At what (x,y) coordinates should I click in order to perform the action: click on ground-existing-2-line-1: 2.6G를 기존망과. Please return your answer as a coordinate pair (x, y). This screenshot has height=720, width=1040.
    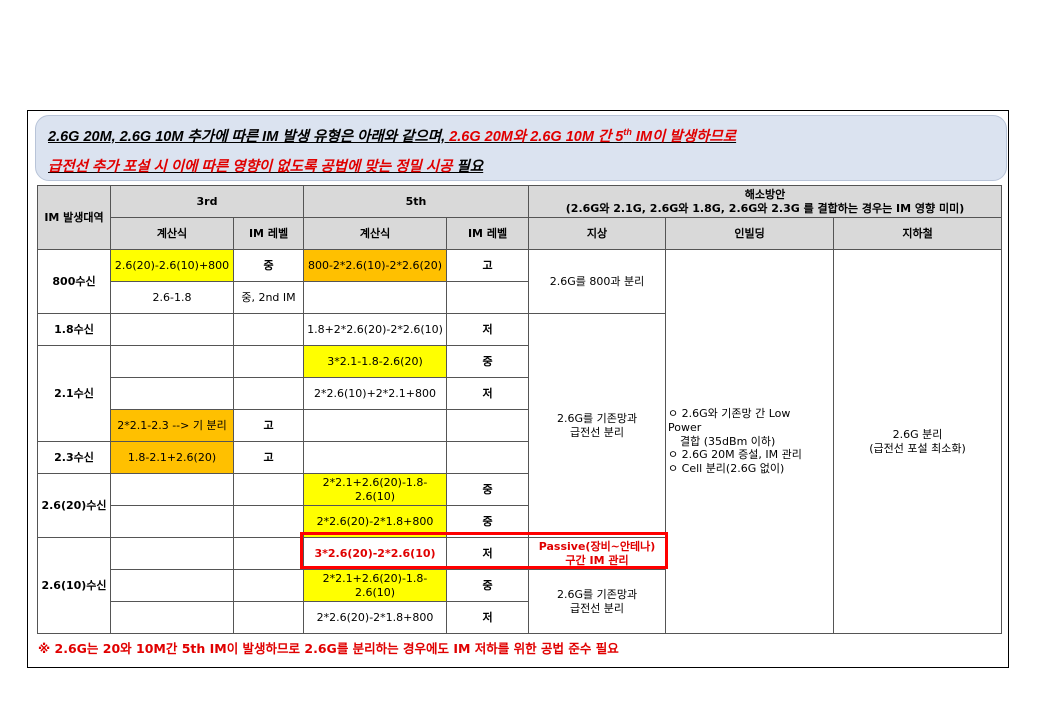
    Looking at the image, I should click on (597, 594).